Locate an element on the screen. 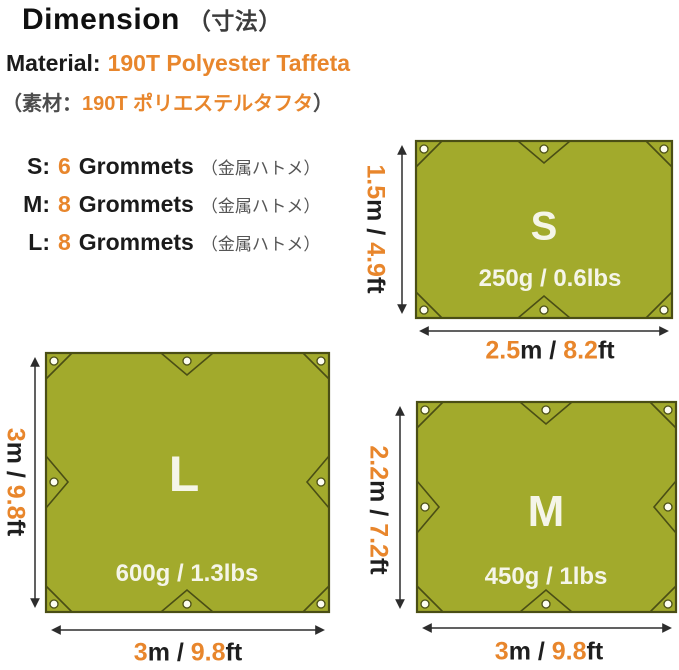  material-line-en: Material: 190T Polyester Taffeta is located at coordinates (178, 63).